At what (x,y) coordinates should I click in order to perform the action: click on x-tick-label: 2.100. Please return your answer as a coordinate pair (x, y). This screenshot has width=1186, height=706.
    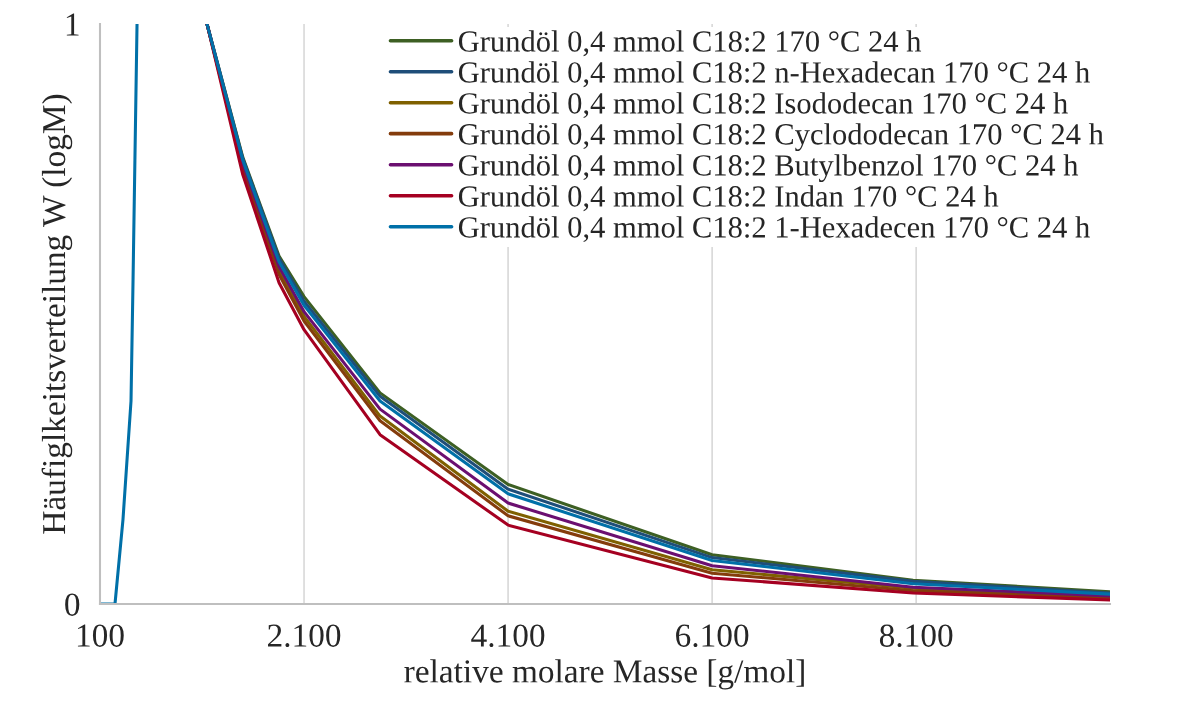
    Looking at the image, I should click on (304, 636).